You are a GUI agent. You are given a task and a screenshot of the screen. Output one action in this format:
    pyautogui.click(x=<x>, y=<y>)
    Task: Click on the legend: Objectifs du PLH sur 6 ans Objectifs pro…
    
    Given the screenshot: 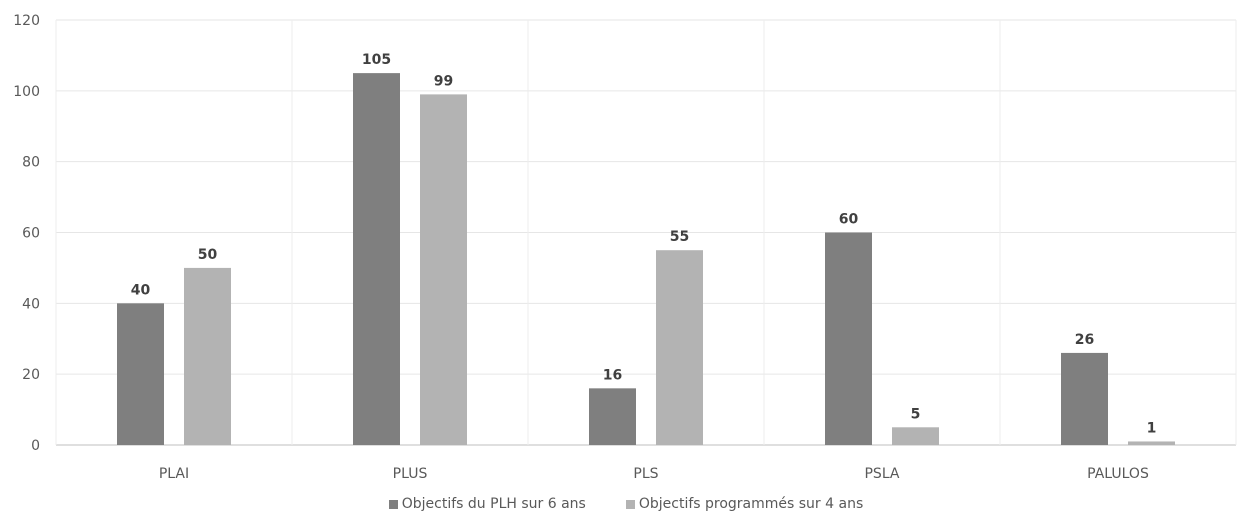 What is the action you would take?
    pyautogui.click(x=626, y=504)
    